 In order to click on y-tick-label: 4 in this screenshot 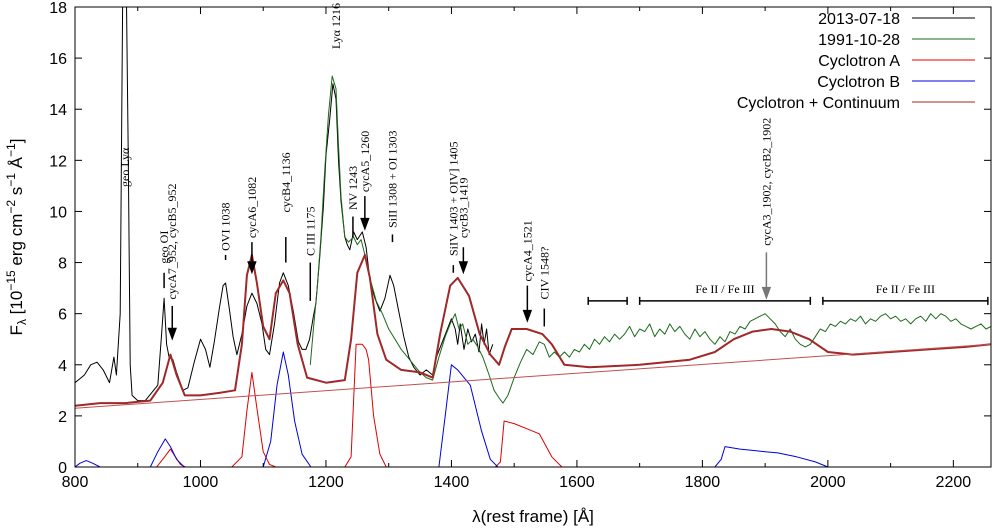, I will do `click(62, 366)`.